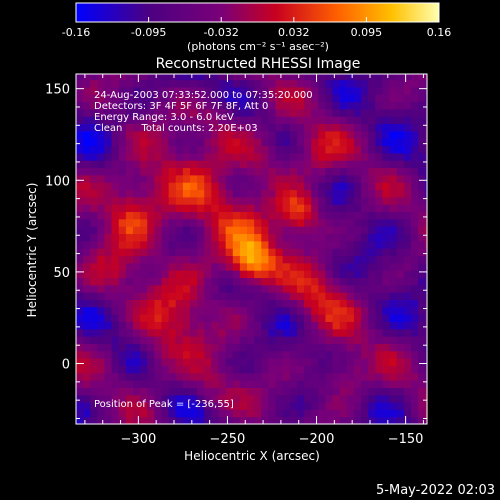 Image resolution: width=500 pixels, height=500 pixels. What do you see at coordinates (252, 456) in the screenshot?
I see `x-axis-label: Heliocentric X (arcsec)` at bounding box center [252, 456].